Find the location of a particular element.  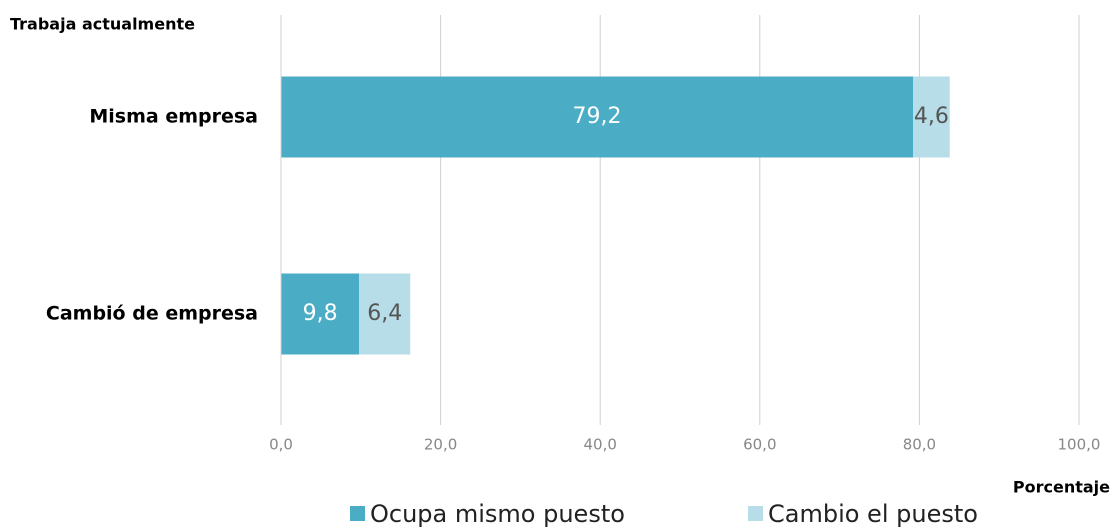

data-label: 4,6 is located at coordinates (931, 116).